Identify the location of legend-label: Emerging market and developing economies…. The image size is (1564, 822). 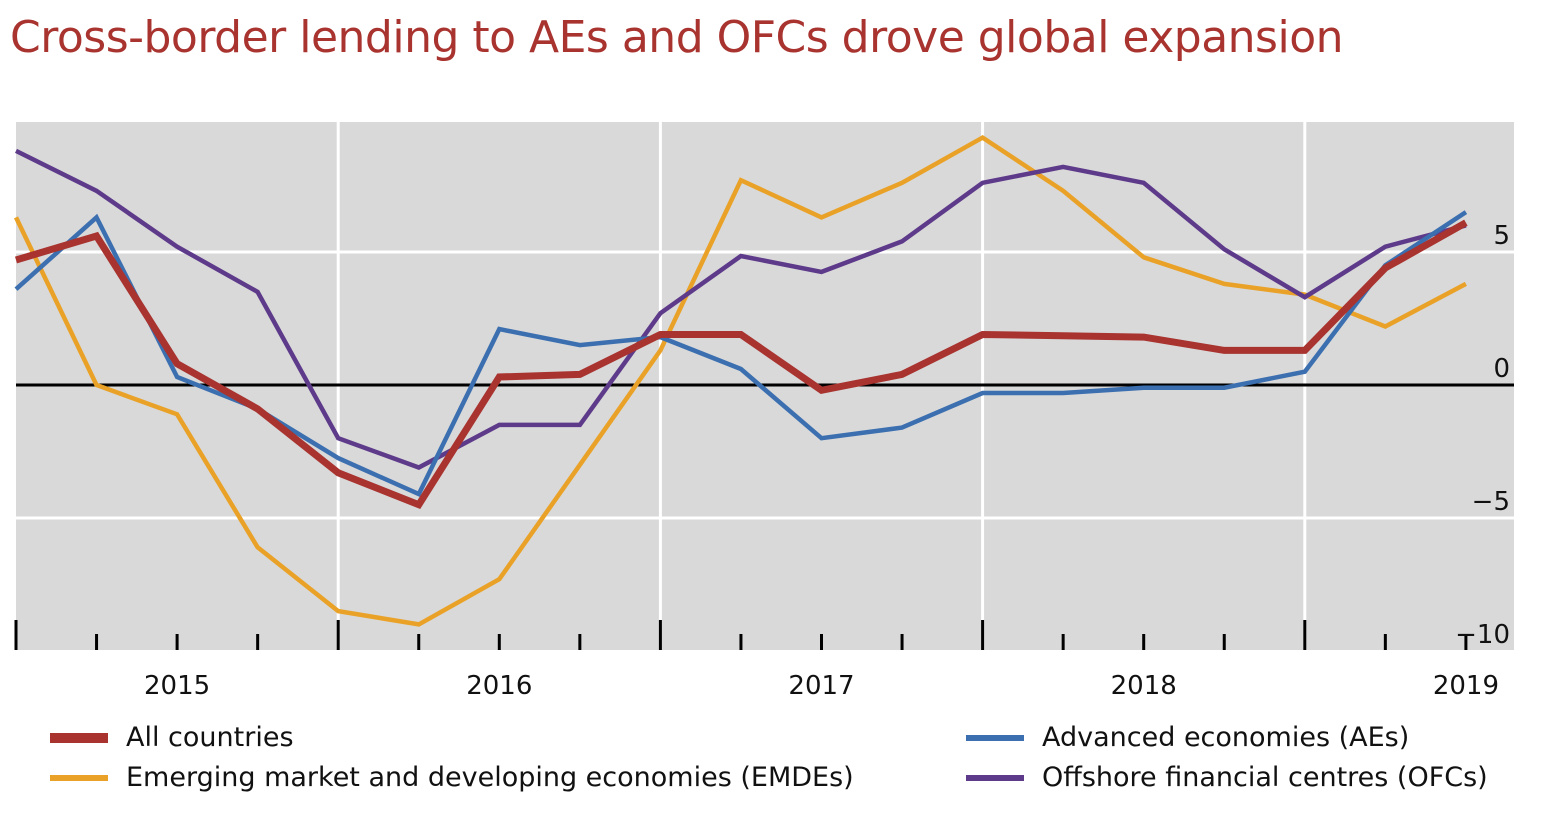
(490, 777).